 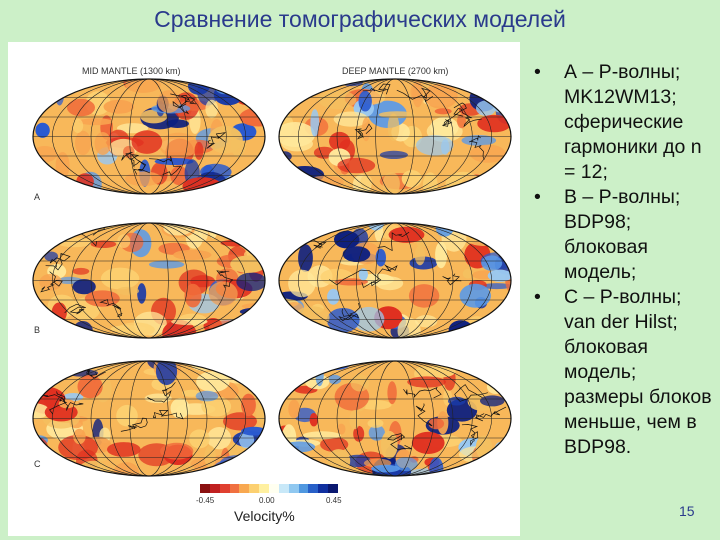 I want to click on velocity-colorbar, so click(x=269, y=488).